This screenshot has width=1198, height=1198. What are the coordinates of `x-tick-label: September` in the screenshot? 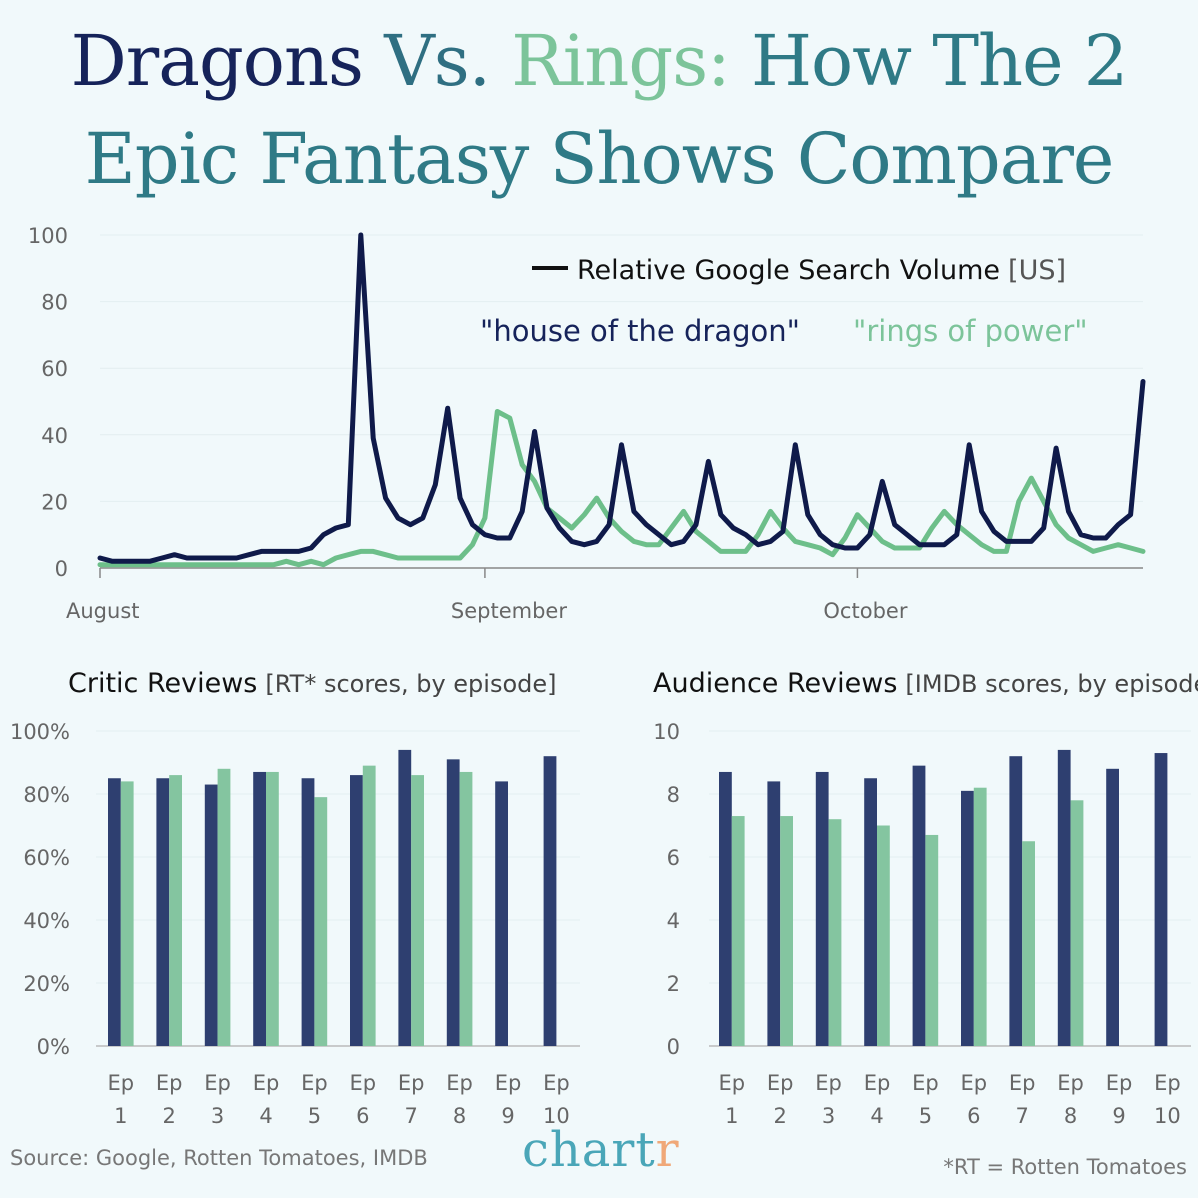 It's located at (509, 611).